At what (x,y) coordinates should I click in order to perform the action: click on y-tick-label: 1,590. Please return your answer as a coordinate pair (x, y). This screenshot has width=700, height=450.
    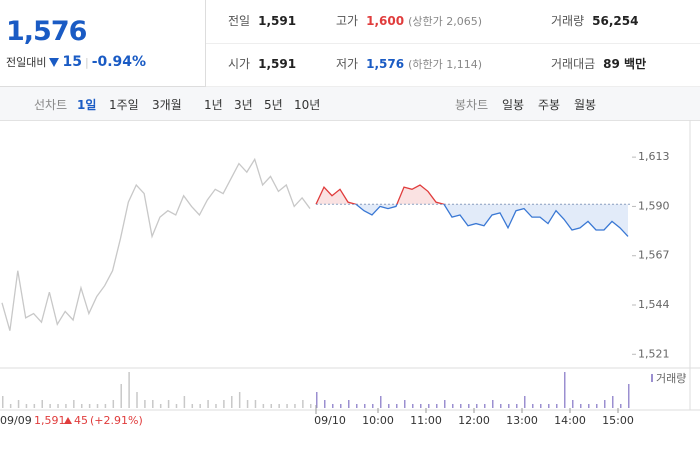
    Looking at the image, I should click on (654, 205).